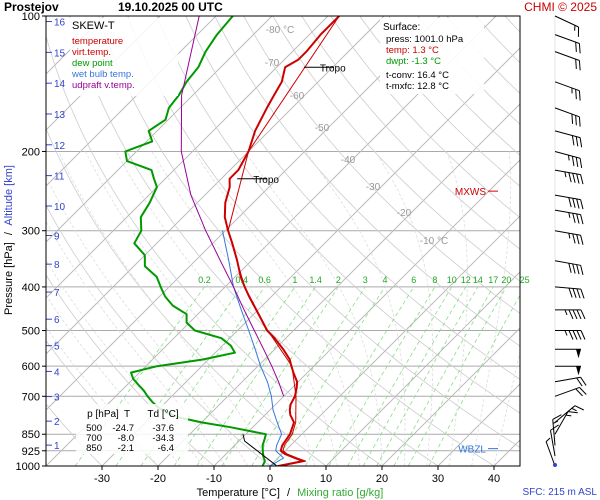 The width and height of the screenshot is (600, 500). I want to click on temperature-tick-label: 20, so click(382, 479).